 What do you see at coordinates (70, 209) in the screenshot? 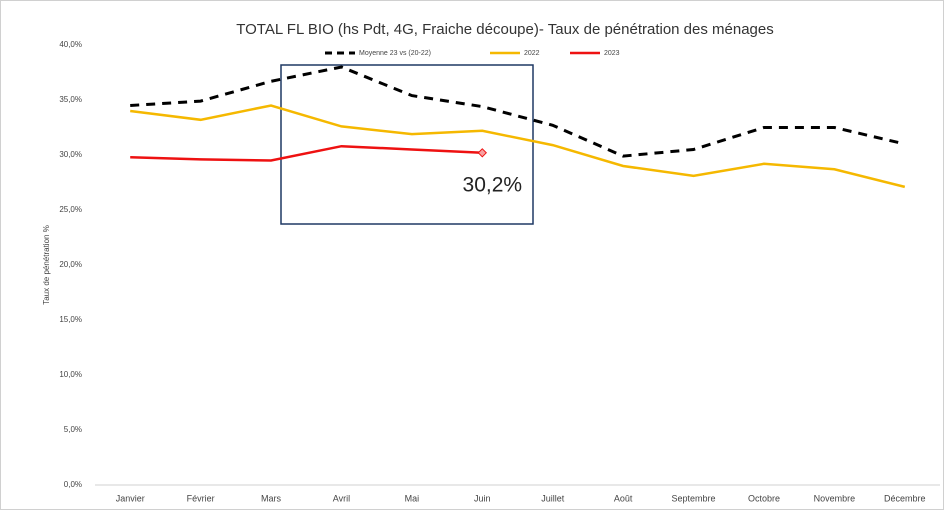
I see `y-tick-label: 25,0%` at bounding box center [70, 209].